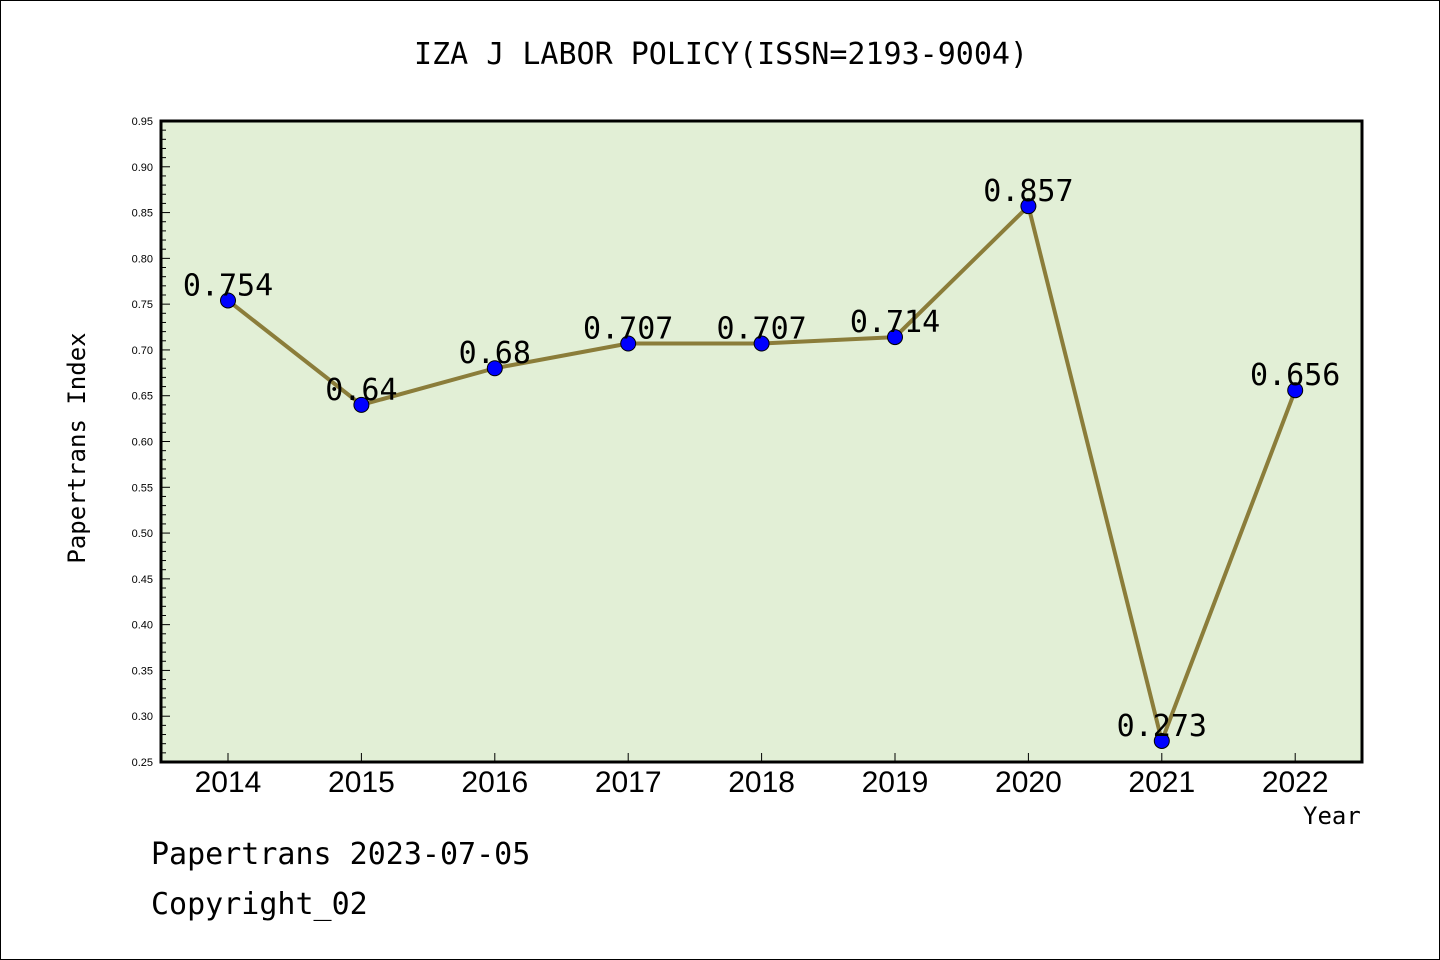  What do you see at coordinates (361, 390) in the screenshot?
I see `data-label: 0.64` at bounding box center [361, 390].